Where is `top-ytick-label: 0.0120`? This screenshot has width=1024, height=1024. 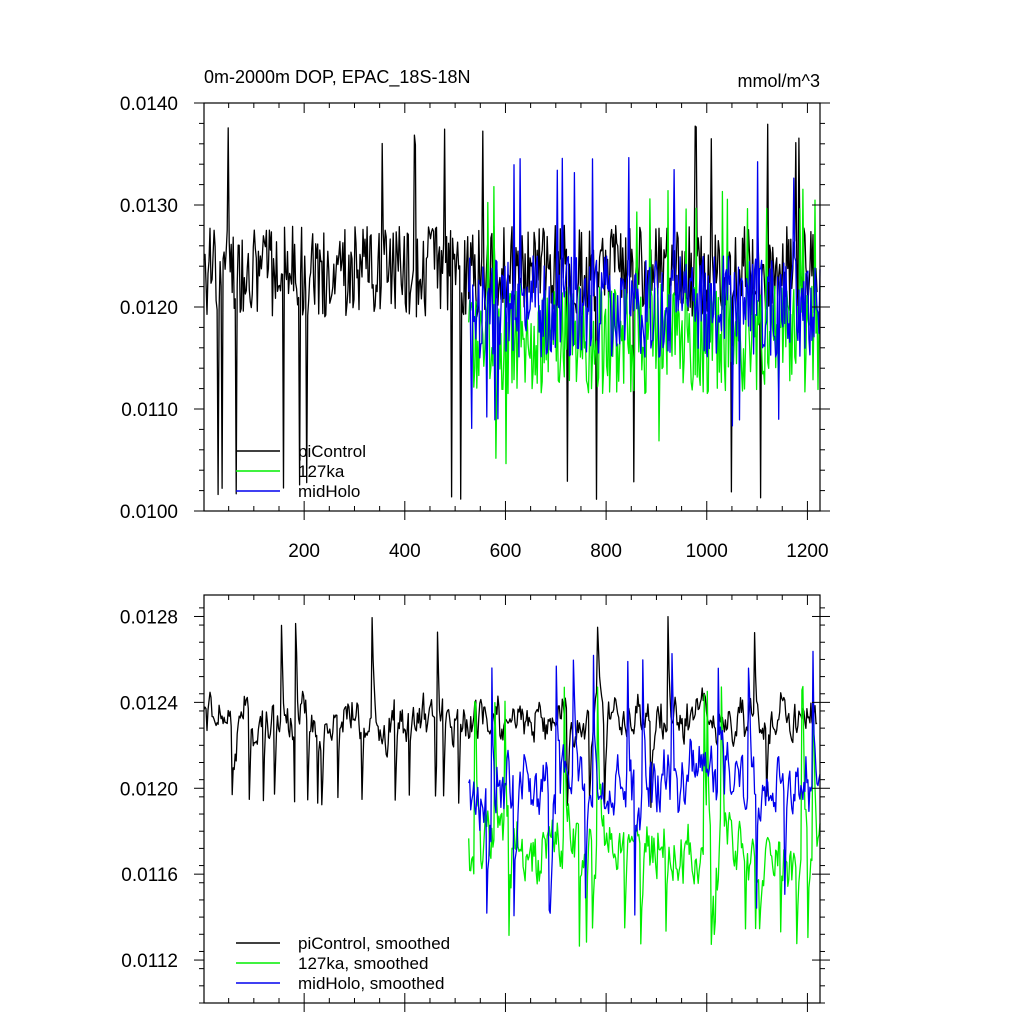
top-ytick-label: 0.0120 is located at coordinates (149, 308).